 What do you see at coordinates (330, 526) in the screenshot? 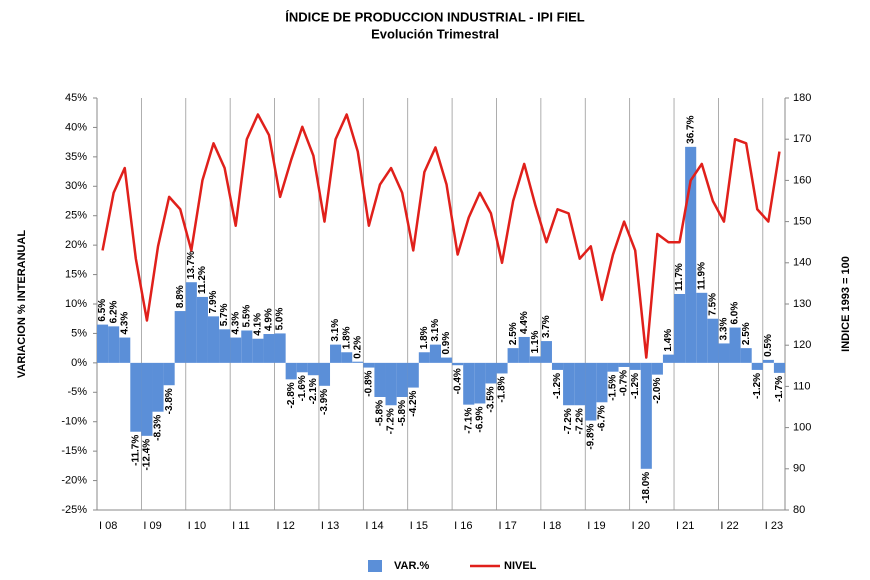
I see `x-tick-label: I 13` at bounding box center [330, 526].